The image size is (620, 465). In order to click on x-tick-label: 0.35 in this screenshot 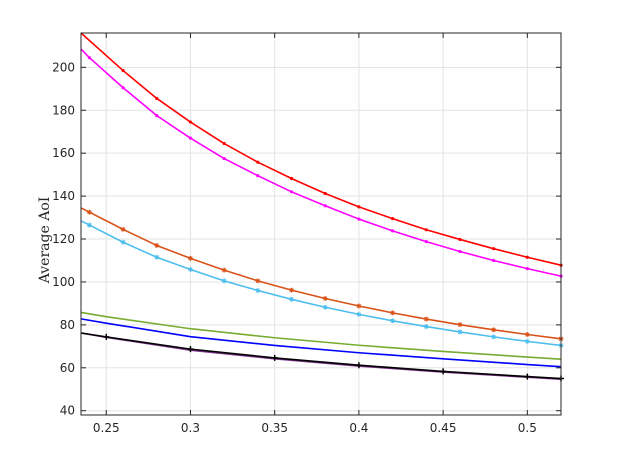, I will do `click(274, 428)`.